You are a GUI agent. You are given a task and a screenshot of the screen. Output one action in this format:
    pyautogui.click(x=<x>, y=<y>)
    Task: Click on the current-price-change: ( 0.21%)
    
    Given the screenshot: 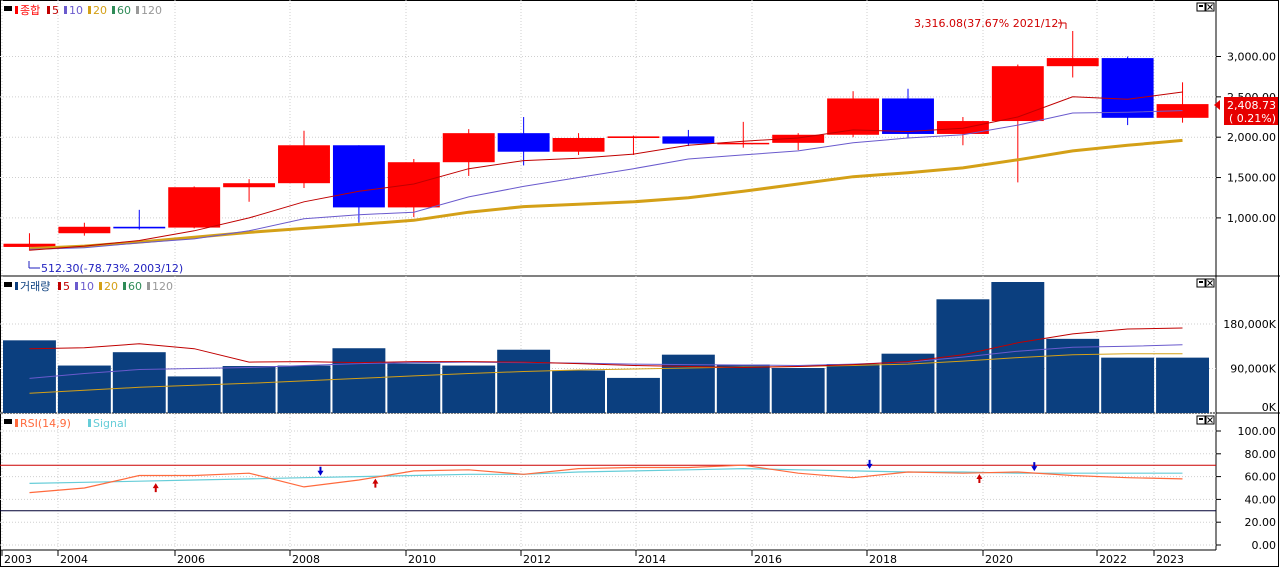 What is the action you would take?
    pyautogui.click(x=1252, y=118)
    